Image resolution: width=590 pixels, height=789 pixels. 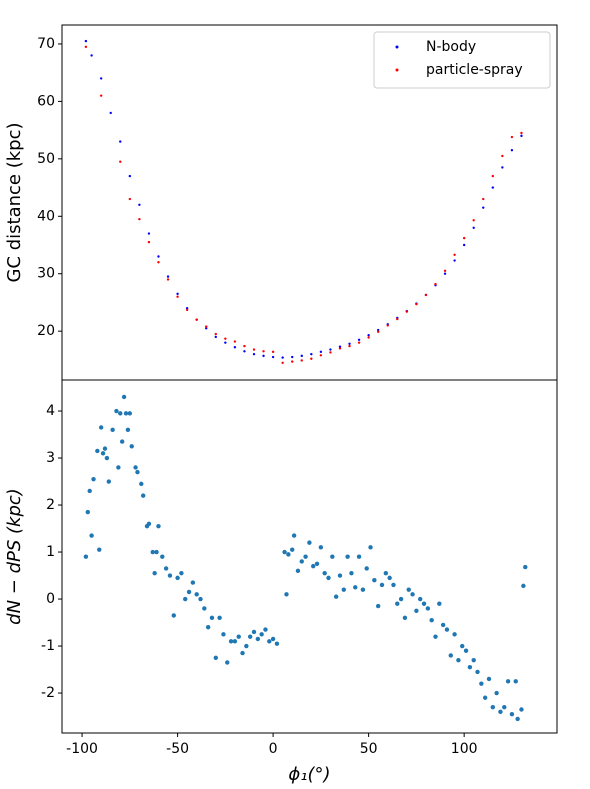 I want to click on y-tick-label: 20, so click(x=46, y=331).